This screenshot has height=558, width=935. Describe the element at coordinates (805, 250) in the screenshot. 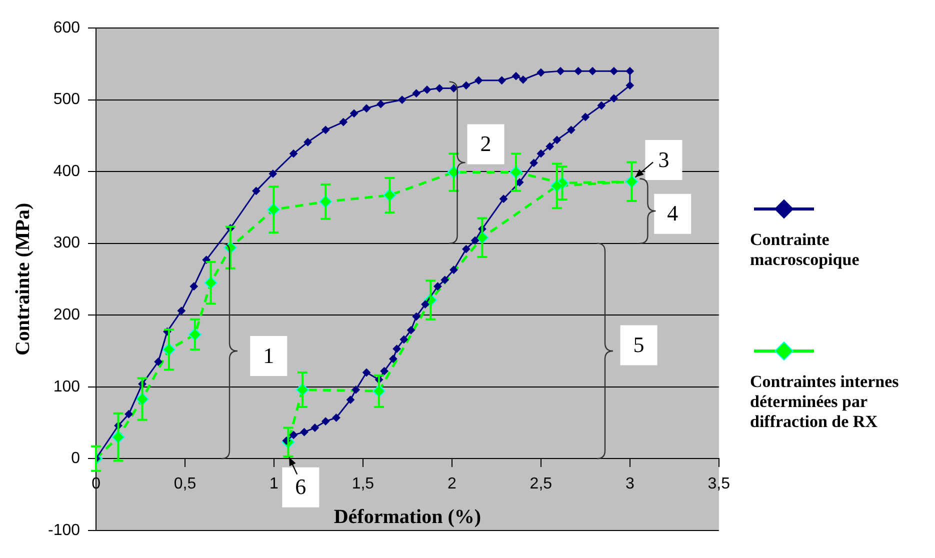

I see `legend-label: Contrainte macroscopique` at that location.